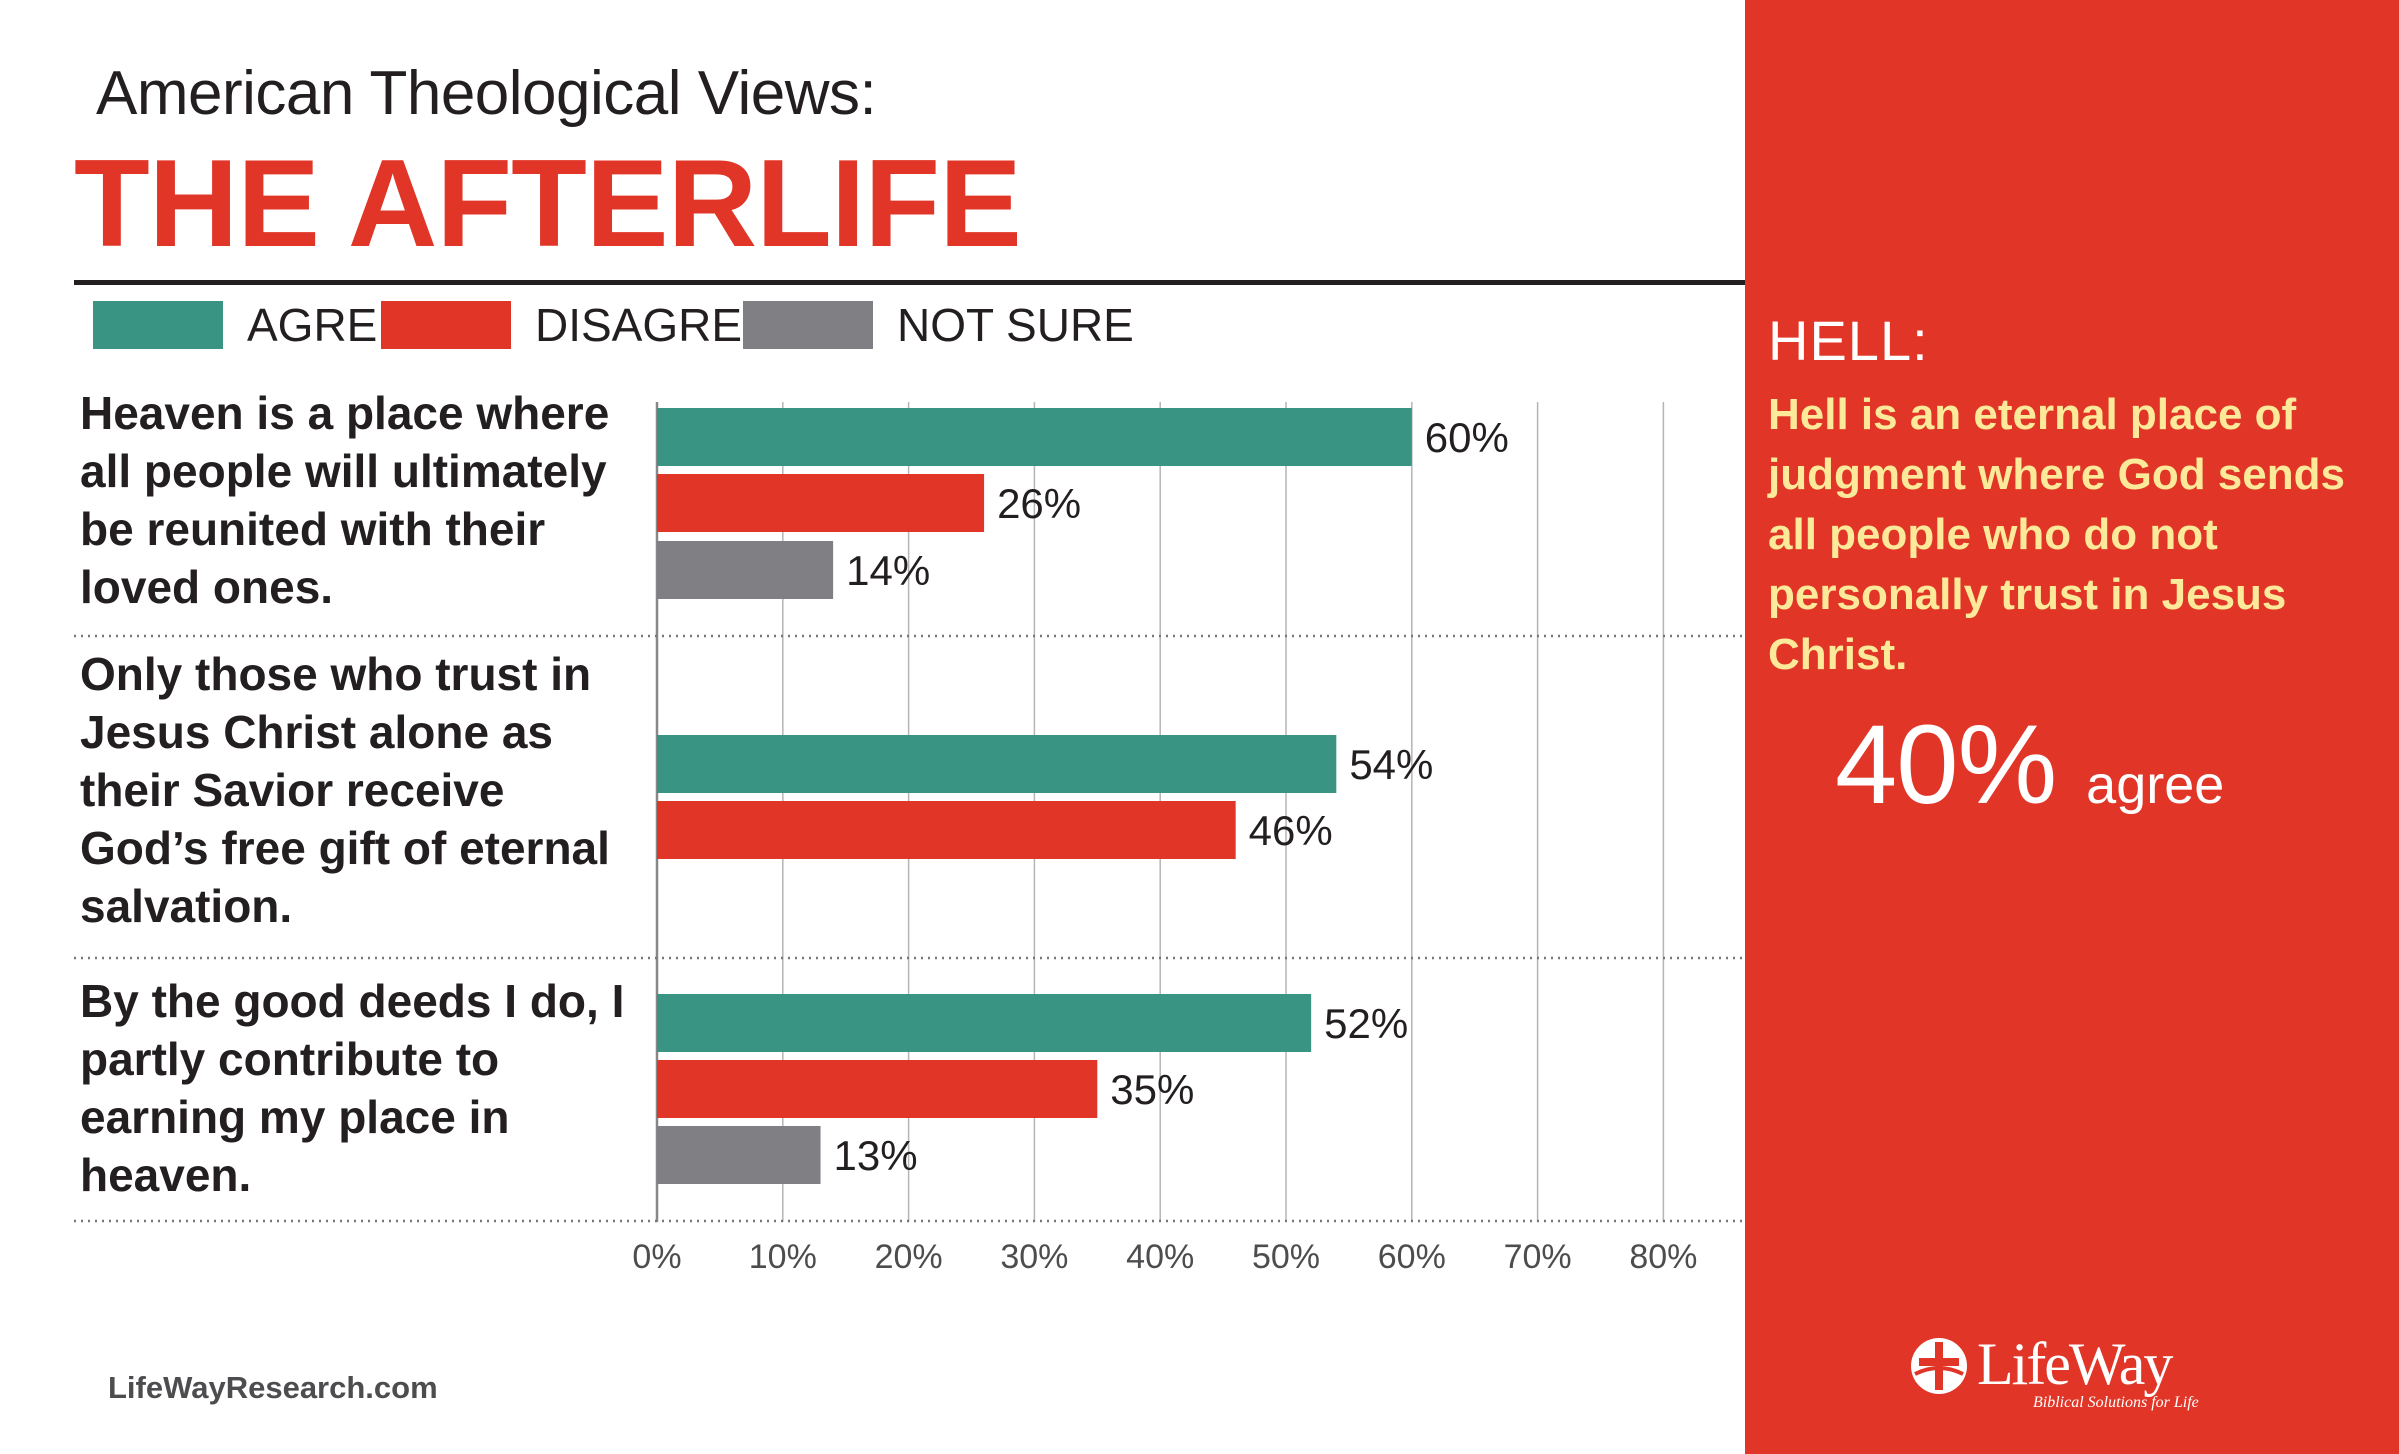  What do you see at coordinates (656, 1257) in the screenshot?
I see `tick-label-0: 0%` at bounding box center [656, 1257].